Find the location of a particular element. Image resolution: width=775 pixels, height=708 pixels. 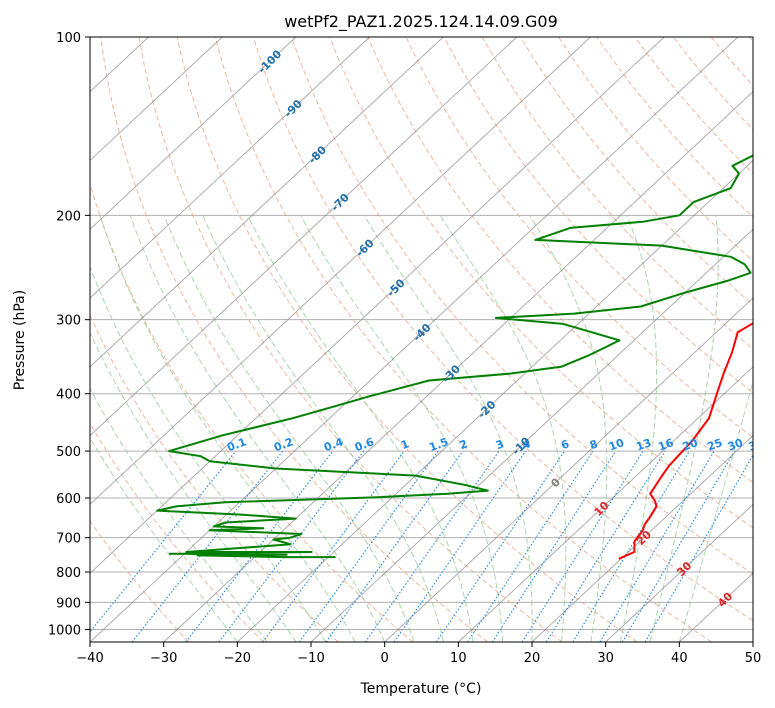

x-tick-label: 20 is located at coordinates (532, 658).